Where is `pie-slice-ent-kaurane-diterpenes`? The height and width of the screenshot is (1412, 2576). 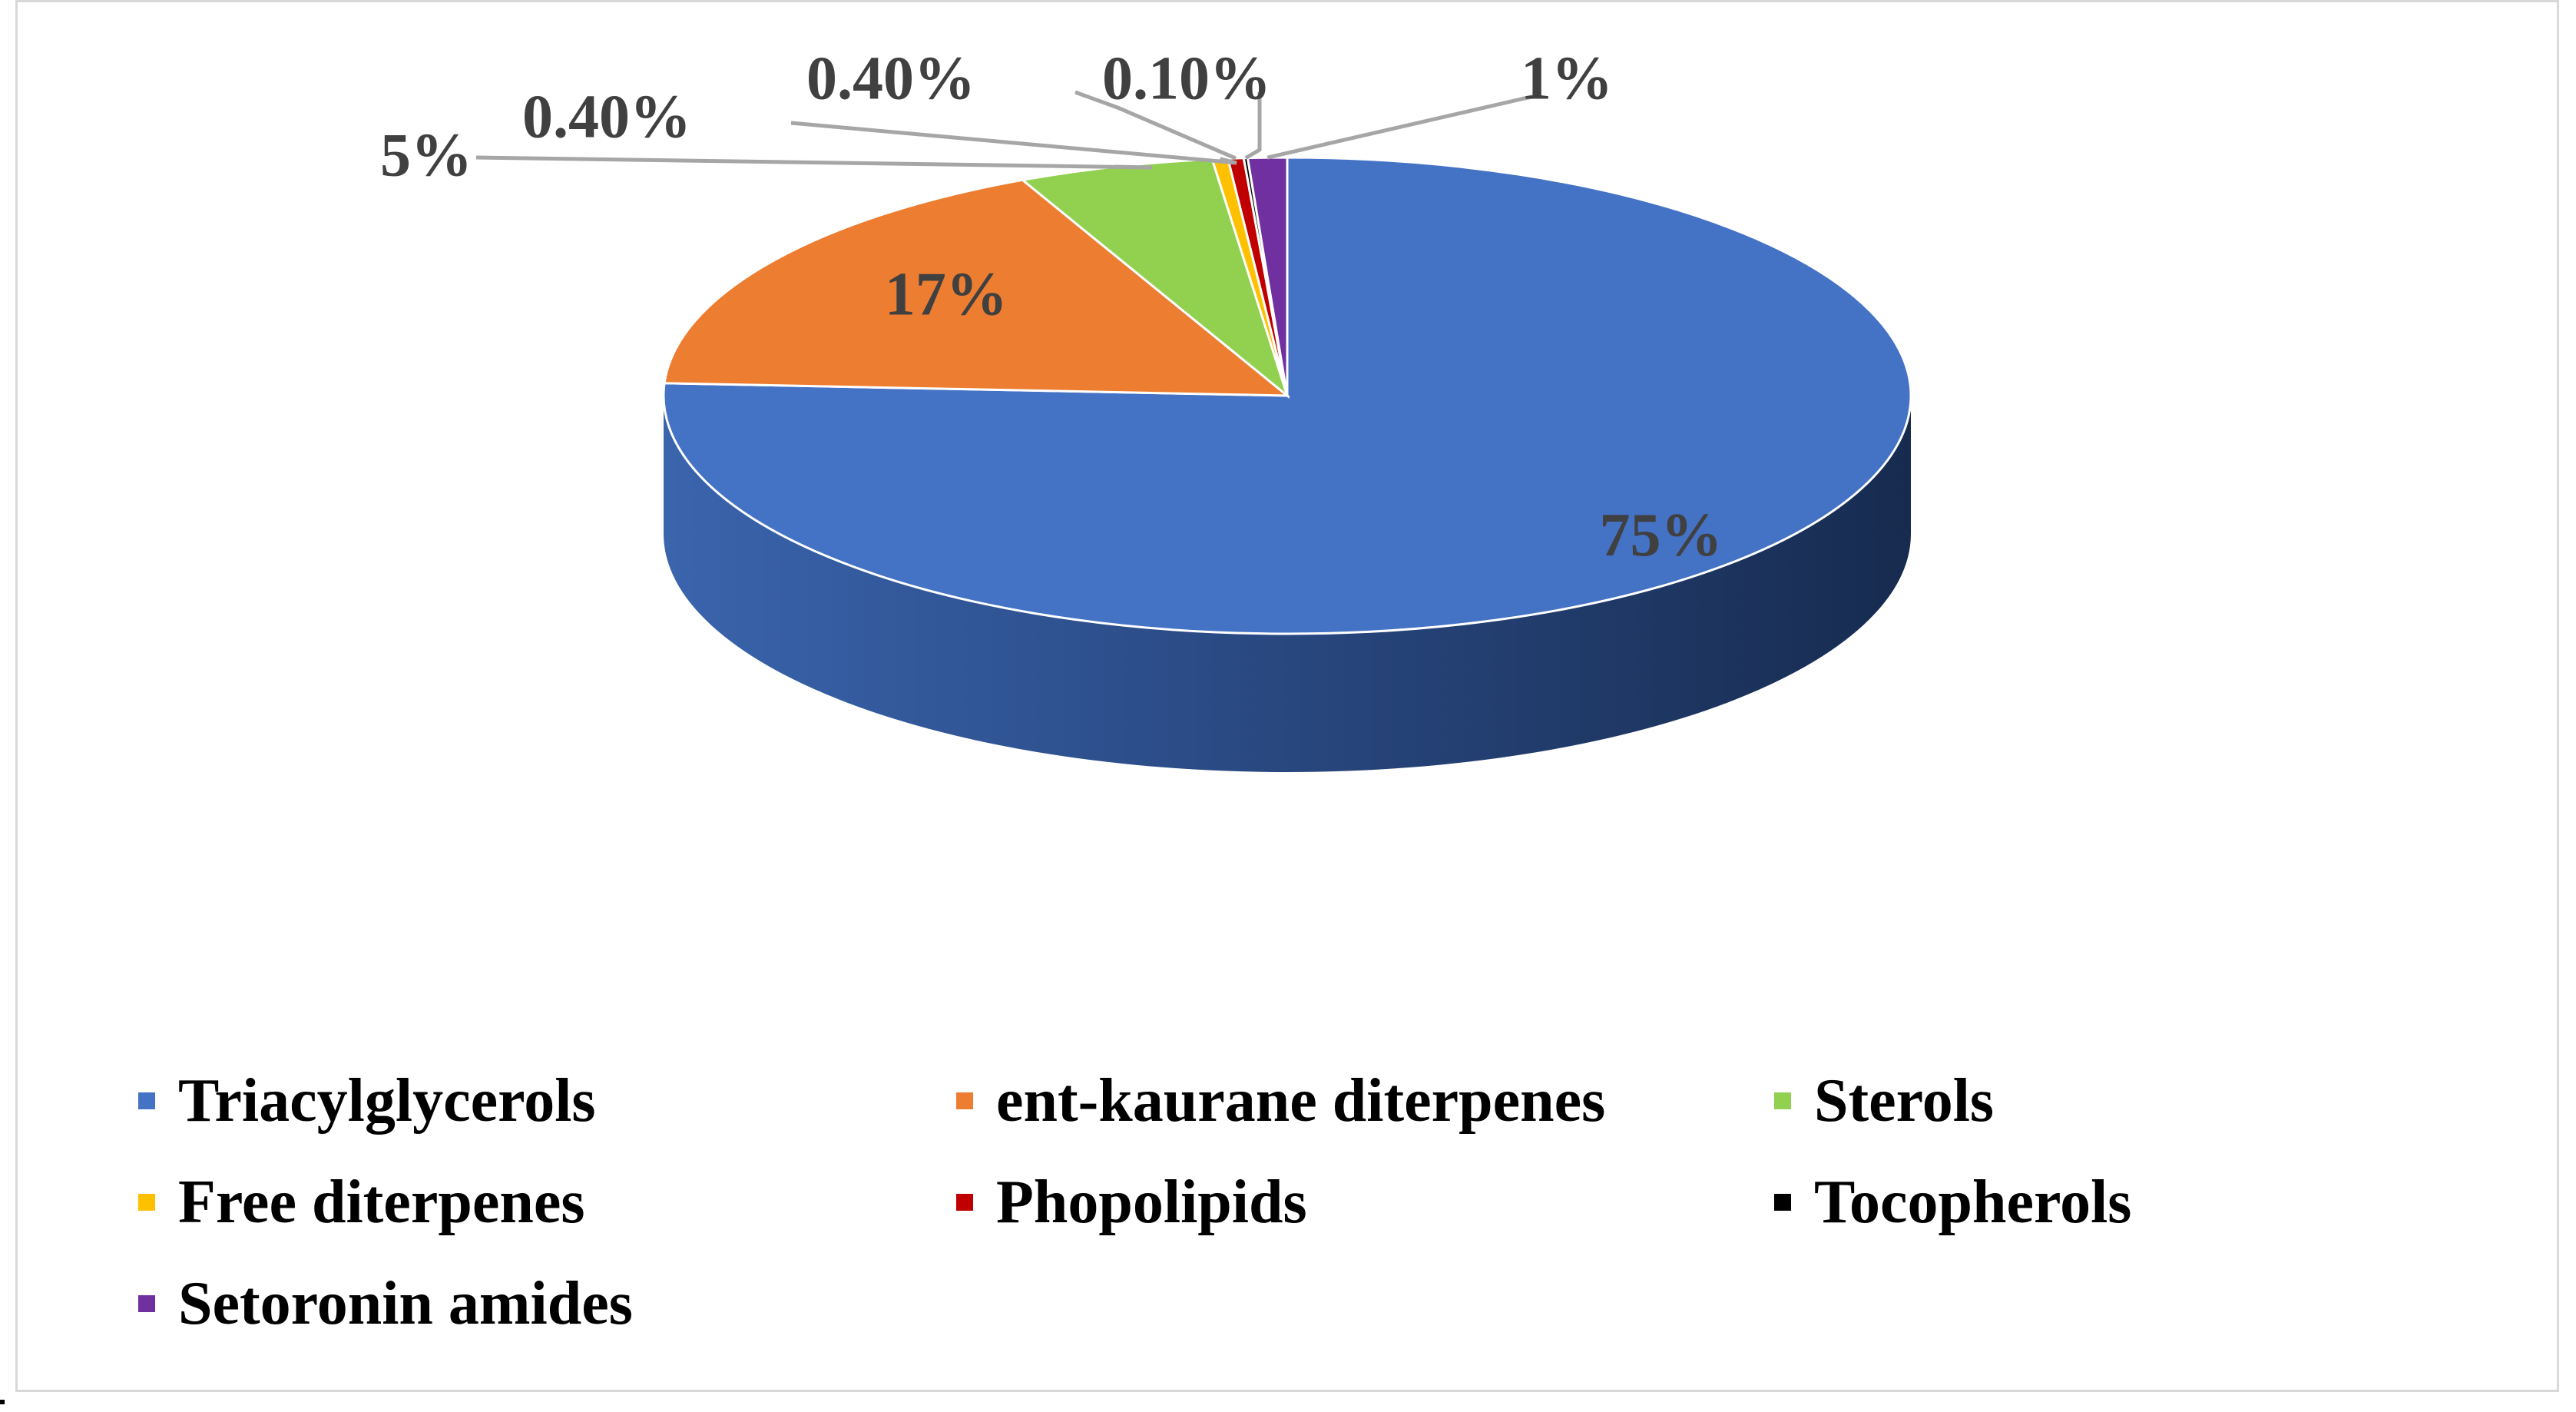
pie-slice-ent-kaurane-diterpenes is located at coordinates (977, 287).